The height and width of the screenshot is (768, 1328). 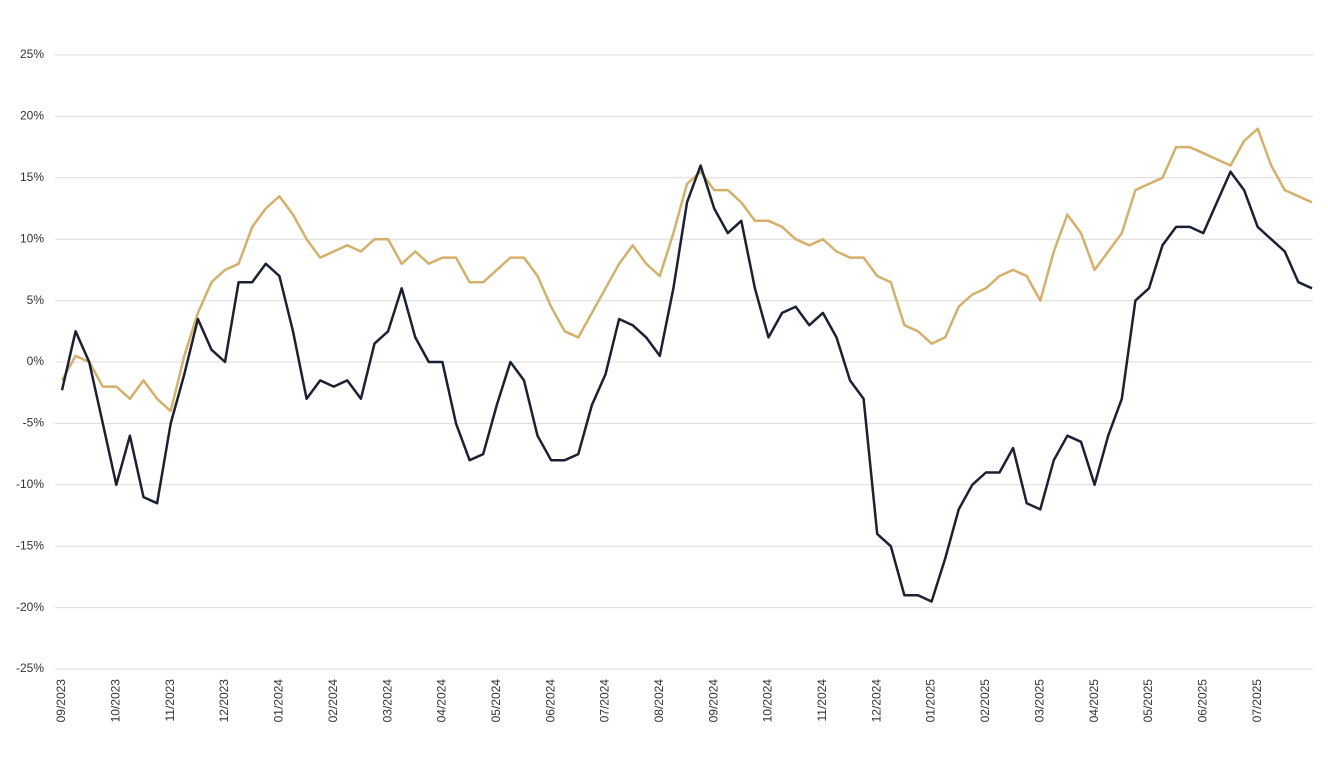 I want to click on x-tick-label: 04/2025, so click(x=1094, y=701).